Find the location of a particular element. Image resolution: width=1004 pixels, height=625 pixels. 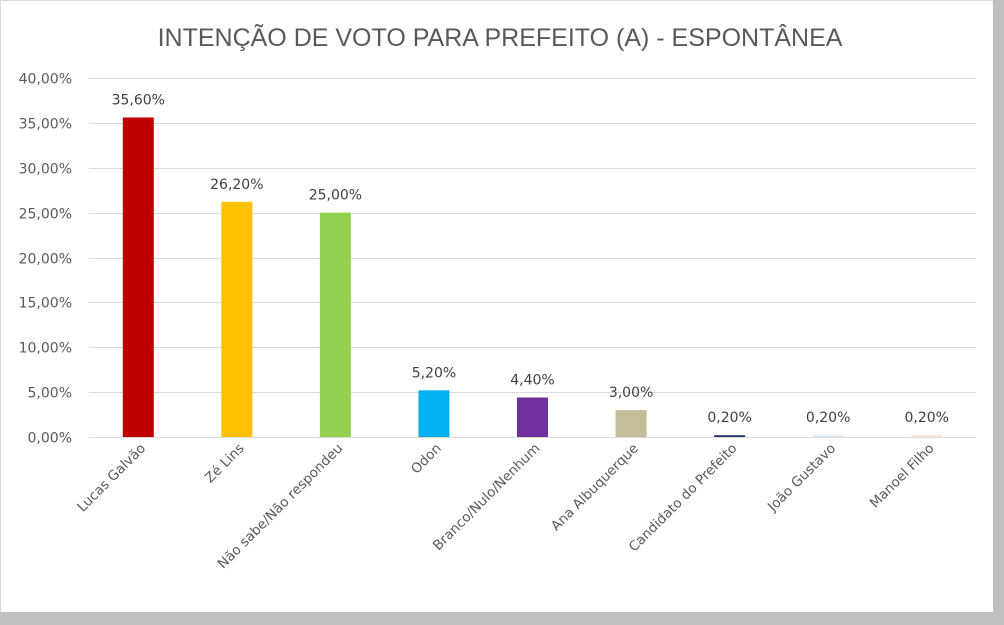

x-category-label: João Gustavo is located at coordinates (801, 478).